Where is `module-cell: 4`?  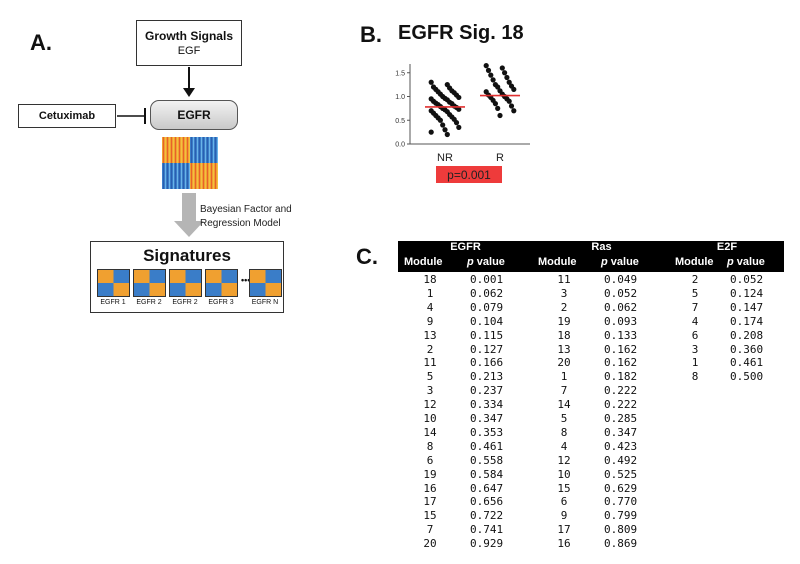
module-cell: 4 is located at coordinates (430, 307).